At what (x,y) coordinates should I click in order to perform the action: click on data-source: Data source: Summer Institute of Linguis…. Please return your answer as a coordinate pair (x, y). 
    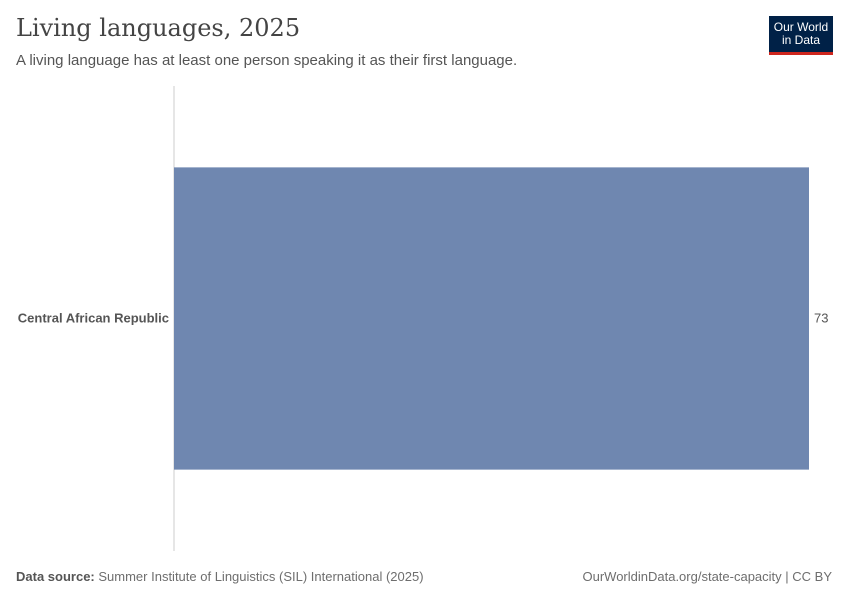
    Looking at the image, I should click on (220, 576).